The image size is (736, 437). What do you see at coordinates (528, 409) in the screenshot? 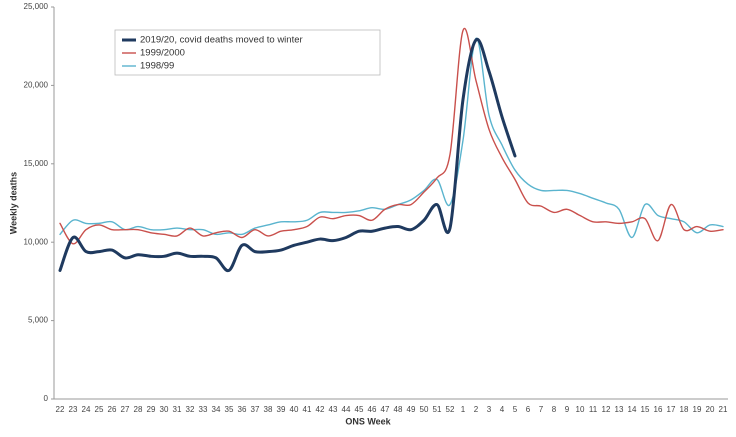
I see `x-tick-label: 6` at bounding box center [528, 409].